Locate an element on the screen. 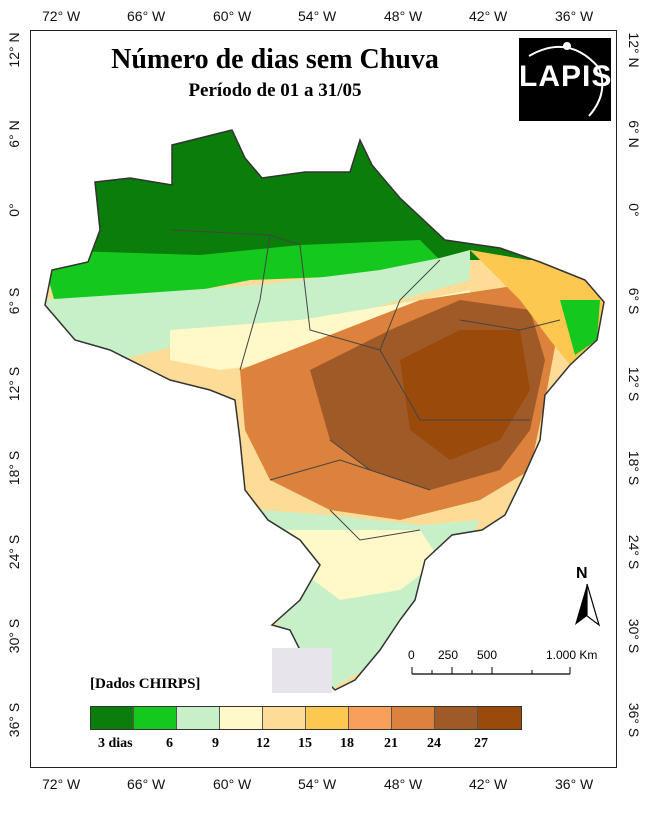 The image size is (663, 821). bottom-lon-label: 36° W is located at coordinates (574, 784).